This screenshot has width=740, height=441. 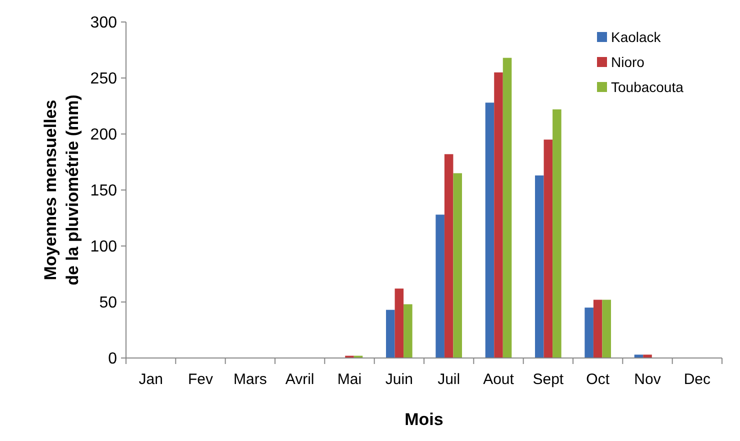 I want to click on x-tick-label: Sept, so click(x=548, y=379).